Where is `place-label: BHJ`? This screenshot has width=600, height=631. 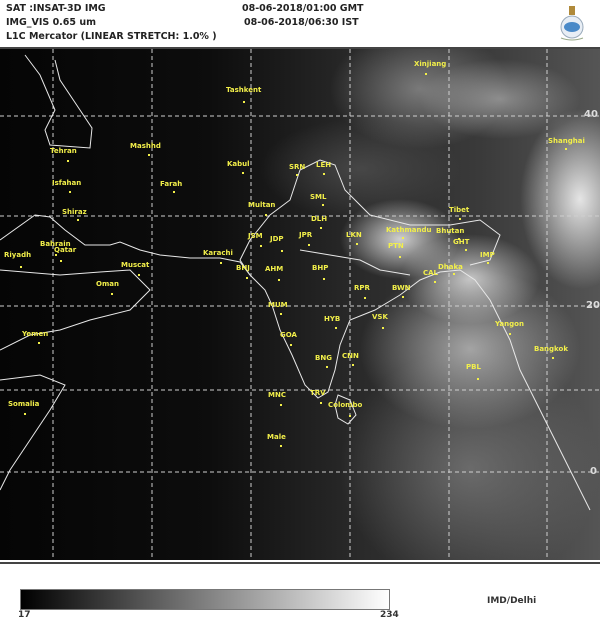 place-label: BHJ is located at coordinates (243, 268).